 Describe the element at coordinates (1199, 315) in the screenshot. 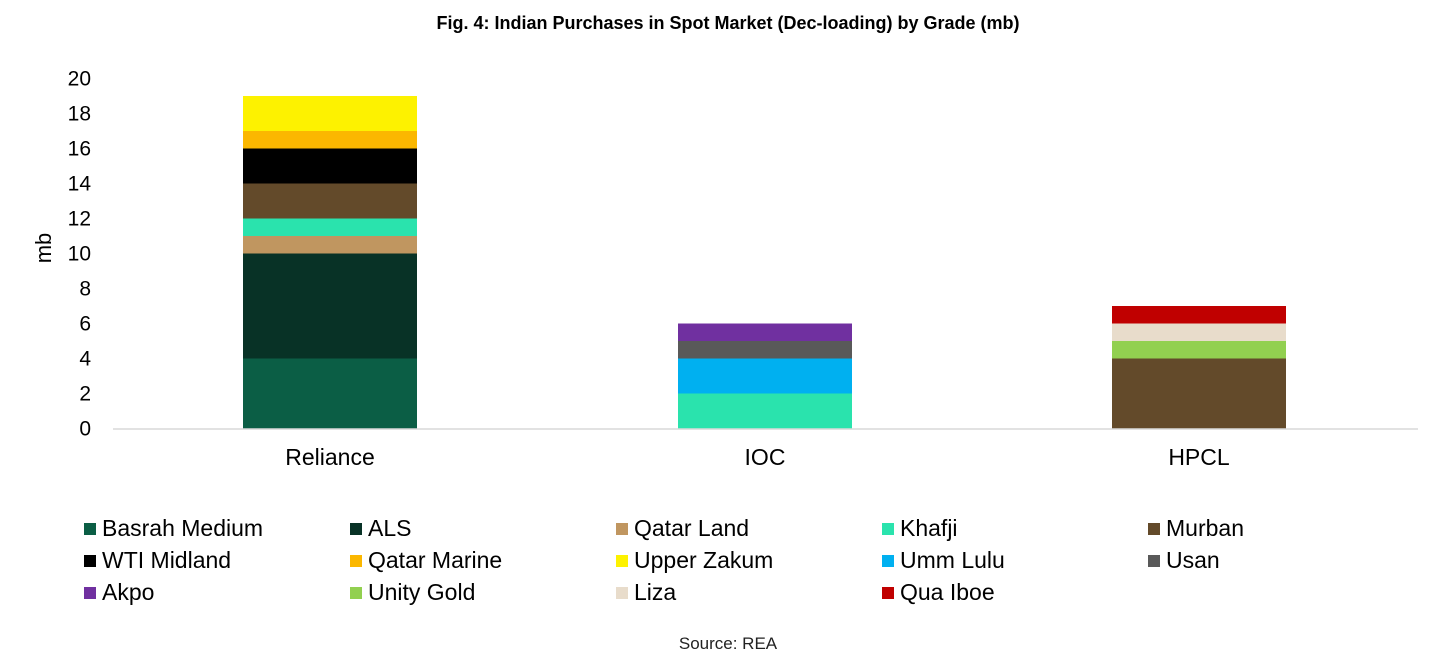

I see `bar-segment-hpcl-qua-iboe` at that location.